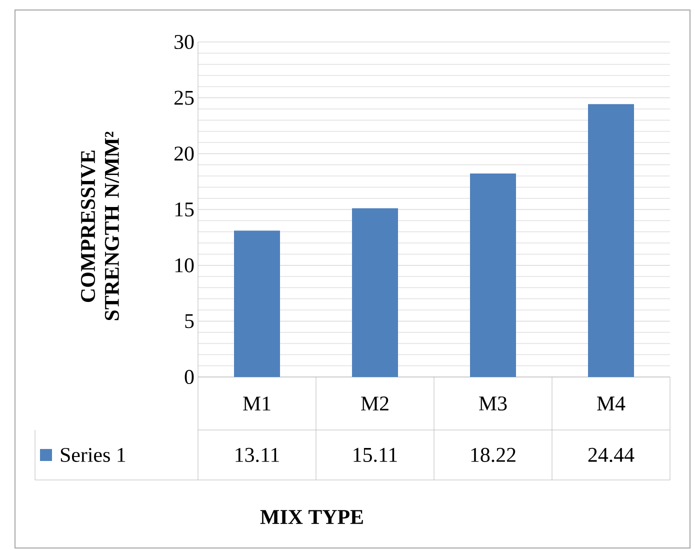 The image size is (695, 550). What do you see at coordinates (189, 377) in the screenshot?
I see `y-tick-label: 0` at bounding box center [189, 377].